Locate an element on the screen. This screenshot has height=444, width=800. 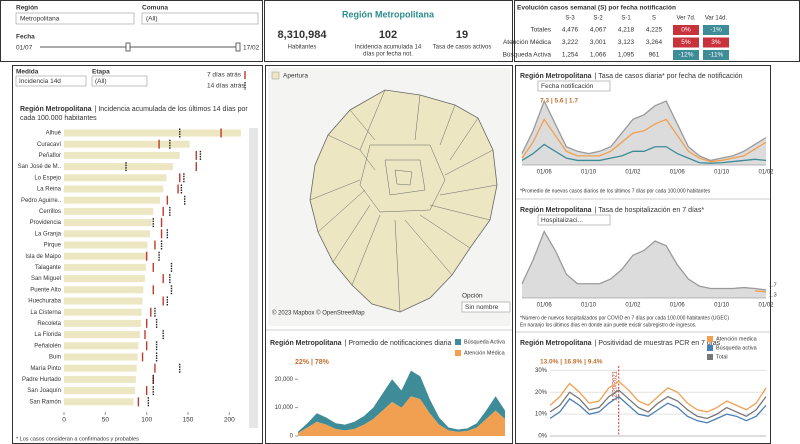
cell: 1,095 is located at coordinates (626, 55).